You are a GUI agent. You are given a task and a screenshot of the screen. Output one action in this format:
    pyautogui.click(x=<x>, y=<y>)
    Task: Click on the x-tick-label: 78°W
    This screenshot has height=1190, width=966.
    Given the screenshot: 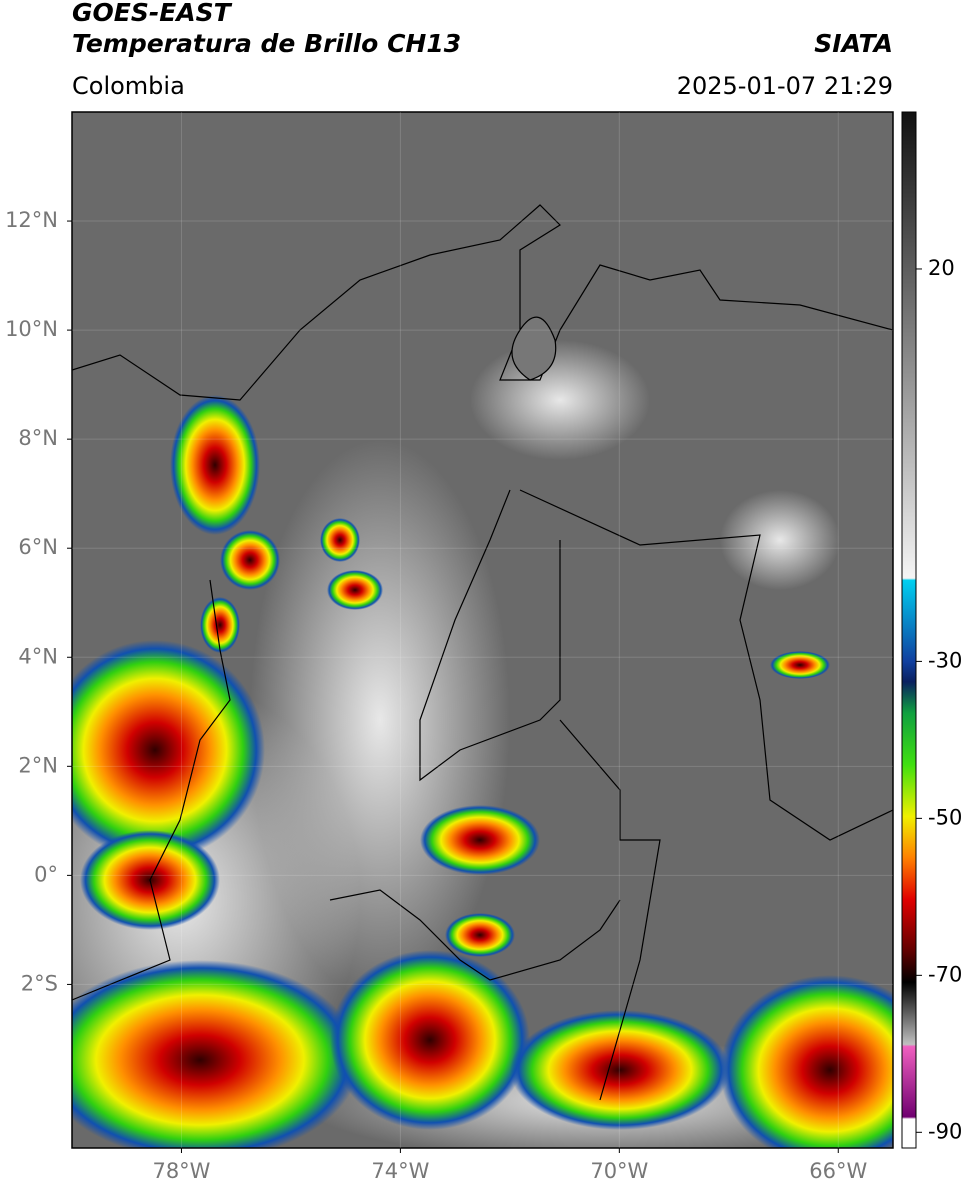 What is the action you would take?
    pyautogui.click(x=181, y=1171)
    